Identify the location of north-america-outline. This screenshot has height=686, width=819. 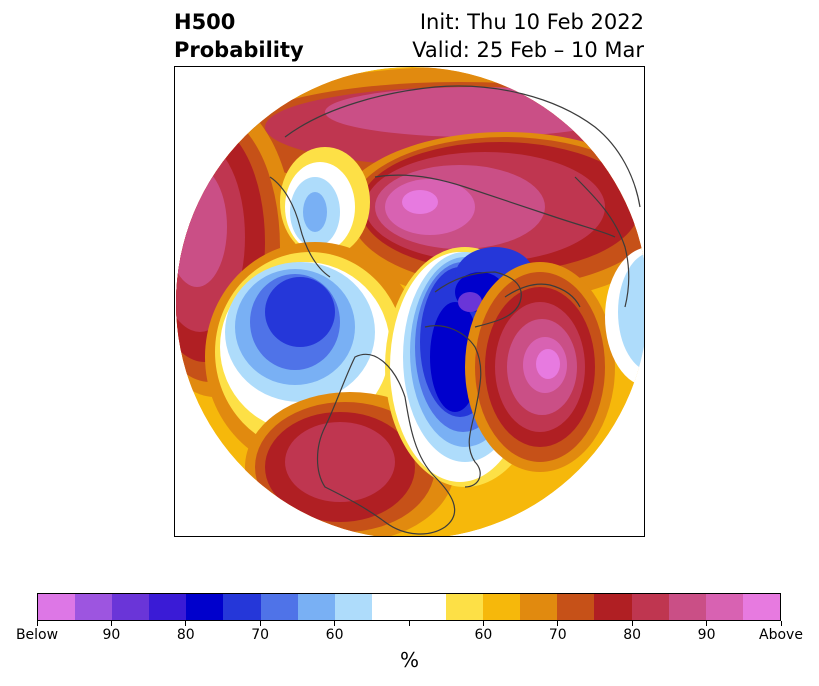
(386, 444).